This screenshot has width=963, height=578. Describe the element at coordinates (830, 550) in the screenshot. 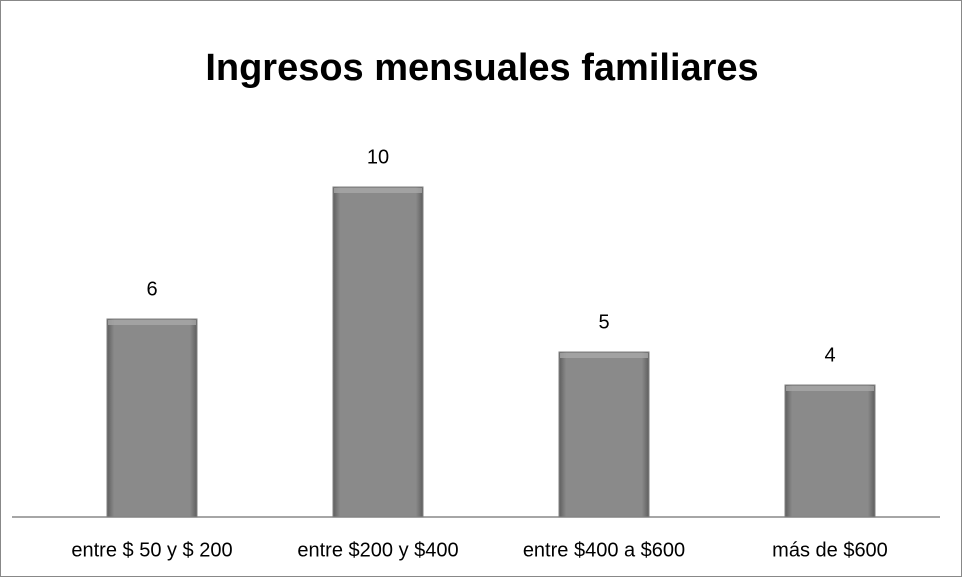

I see `x-tick-label: más de $600` at that location.